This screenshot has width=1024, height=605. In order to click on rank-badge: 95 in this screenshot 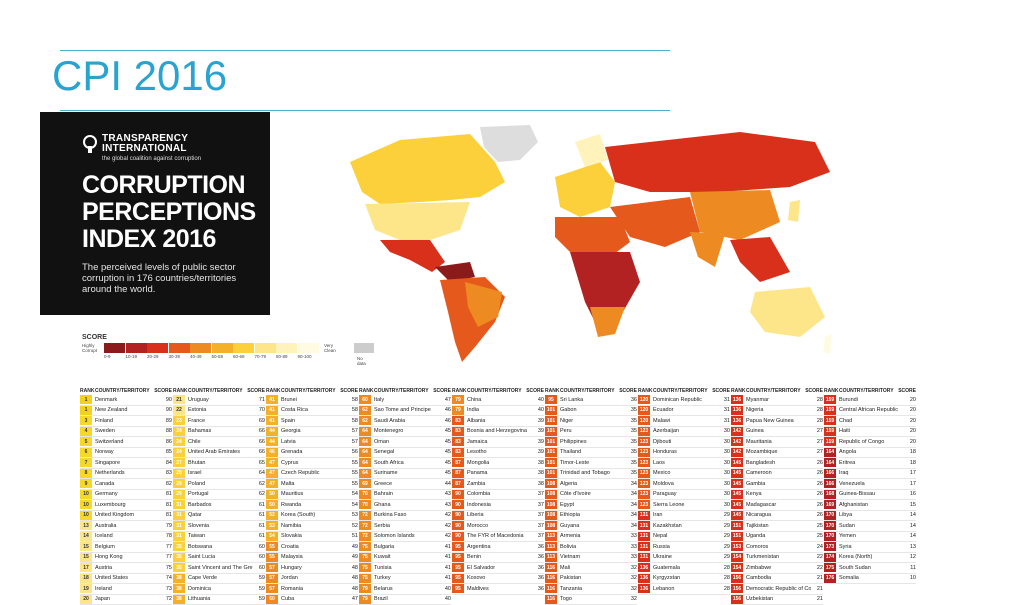, I will do `click(458, 578)`.